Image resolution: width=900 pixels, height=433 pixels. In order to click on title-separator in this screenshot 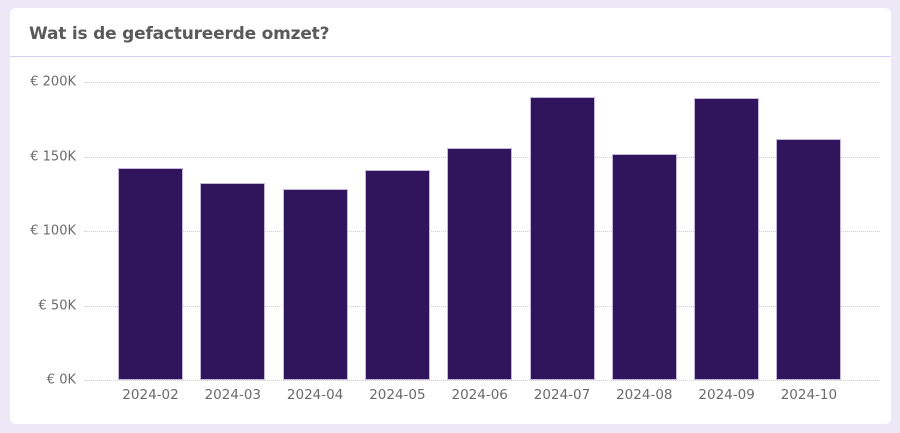, I will do `click(450, 56)`.